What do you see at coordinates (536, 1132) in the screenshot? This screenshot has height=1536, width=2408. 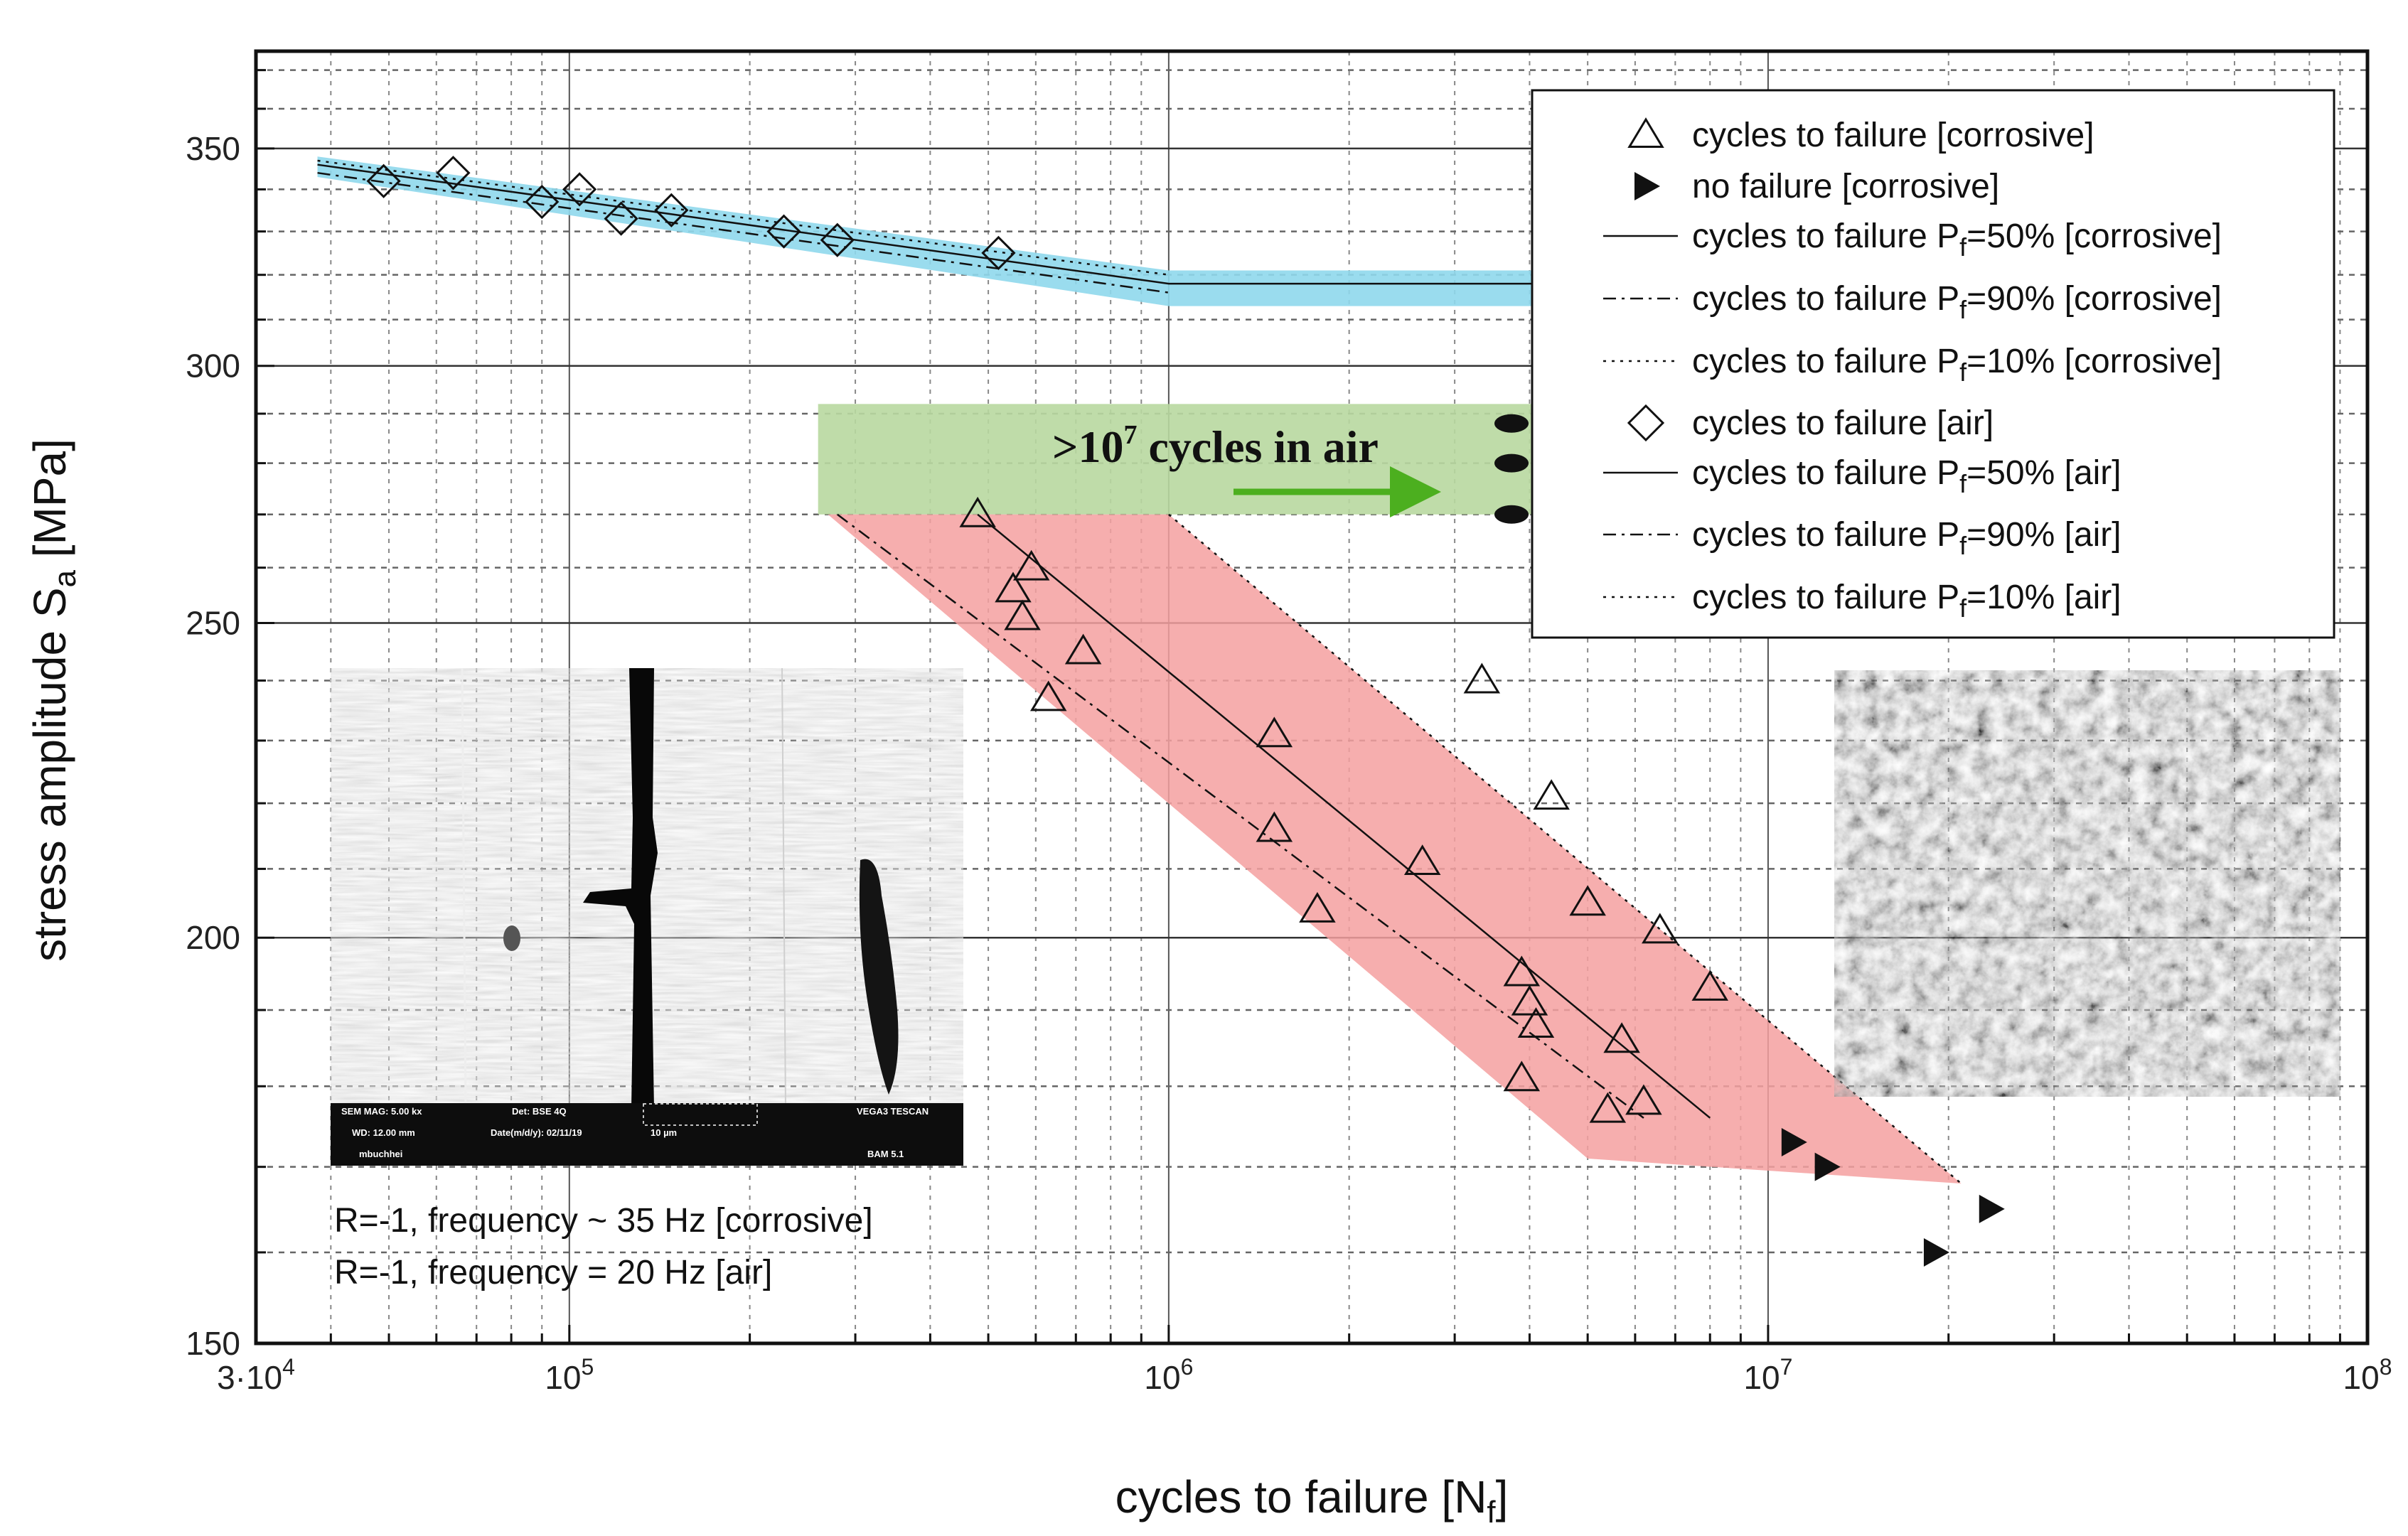 I see `sem-date: Date(m/d/y): 02/11/19` at bounding box center [536, 1132].